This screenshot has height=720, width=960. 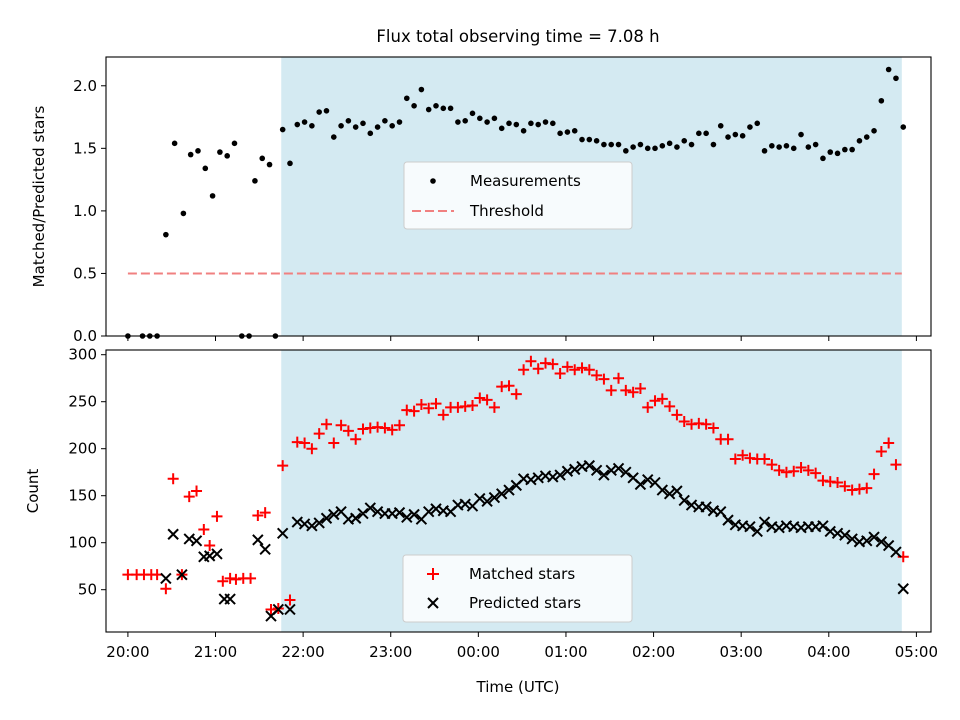 I want to click on bottom-legend: Matched stars Predicted stars, so click(x=517, y=588).